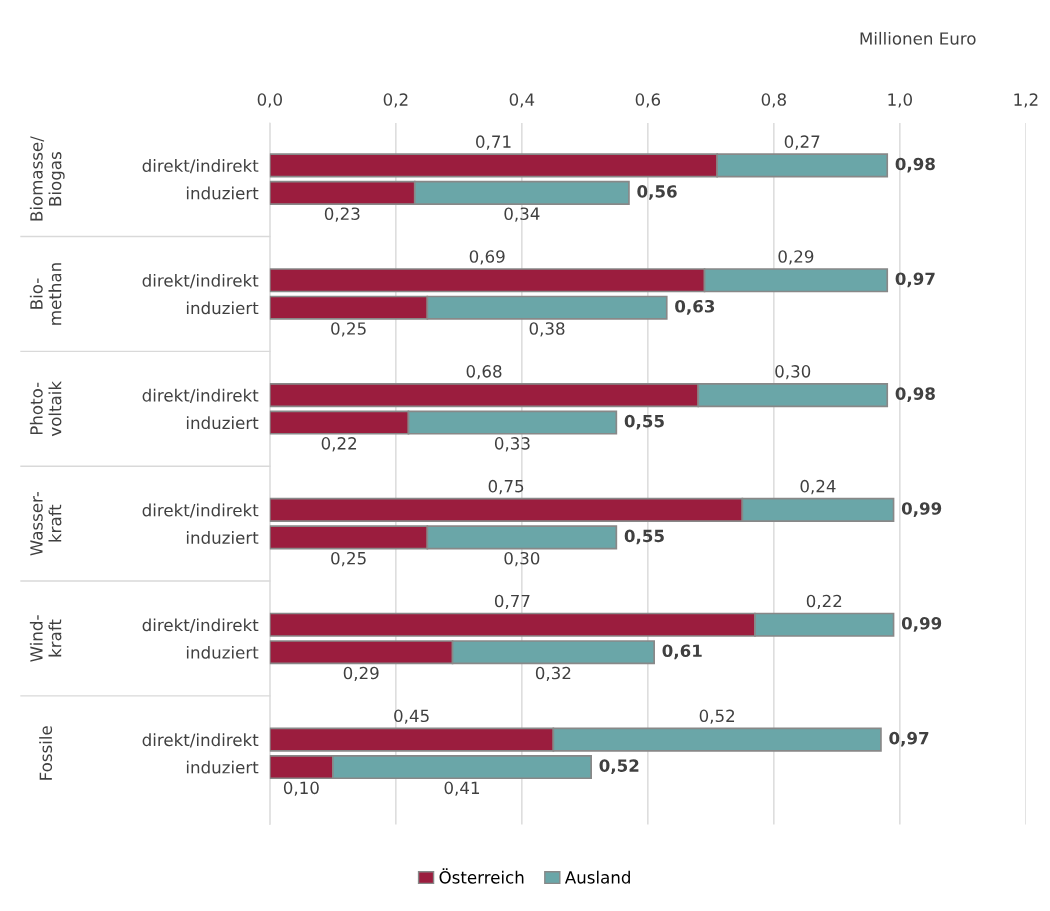 This screenshot has height=911, width=1050. Describe the element at coordinates (484, 372) in the screenshot. I see `data-label: 0,68` at that location.